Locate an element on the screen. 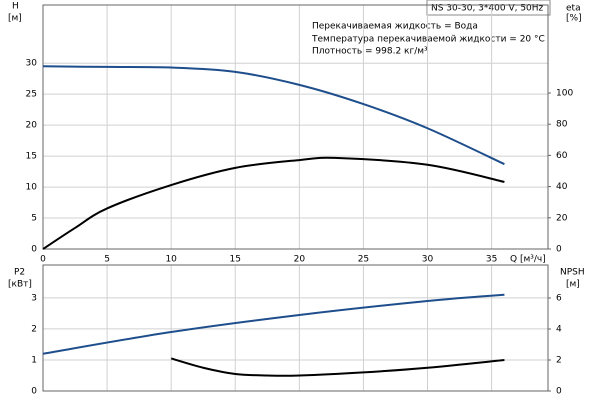  y2-tick-label: 40 is located at coordinates (562, 187).